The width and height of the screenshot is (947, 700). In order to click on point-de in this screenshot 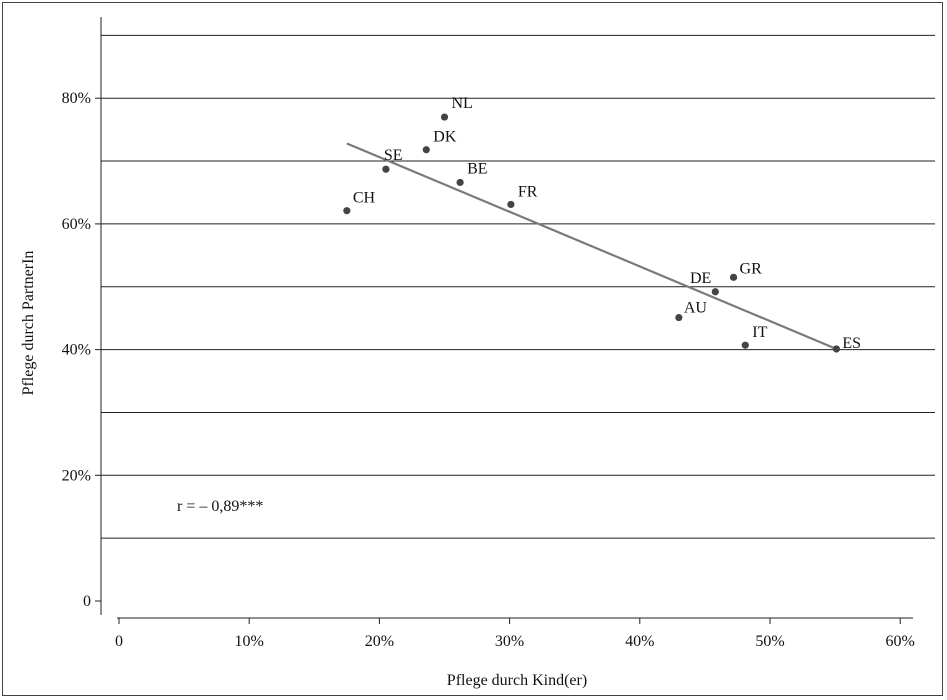, I will do `click(715, 292)`.